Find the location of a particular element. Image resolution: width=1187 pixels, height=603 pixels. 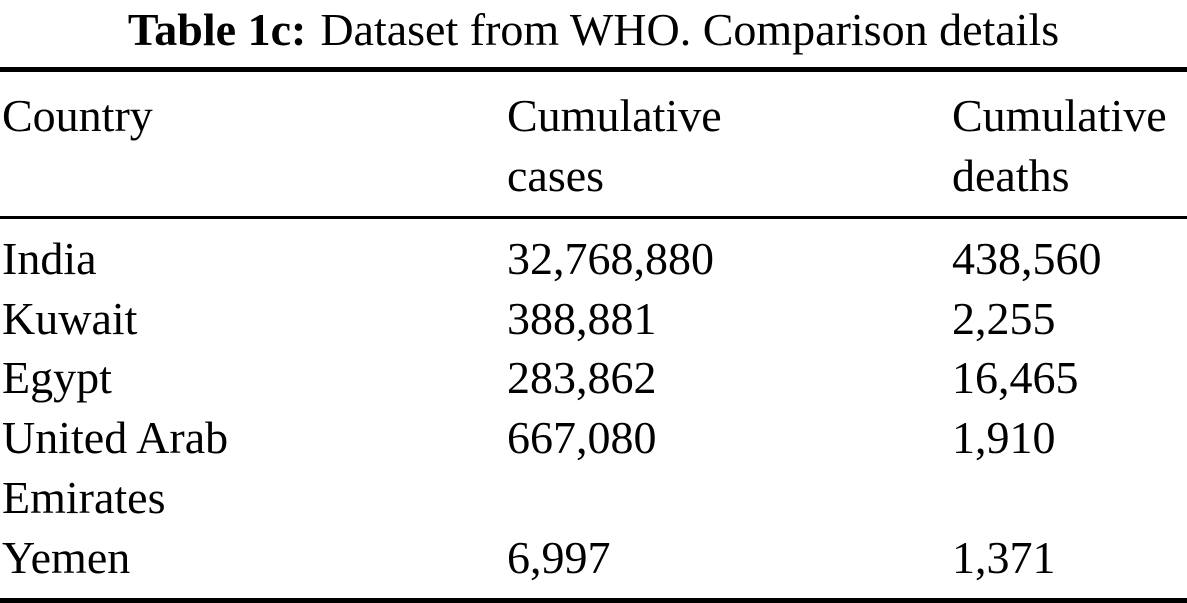

country-value: India is located at coordinates (49, 258).